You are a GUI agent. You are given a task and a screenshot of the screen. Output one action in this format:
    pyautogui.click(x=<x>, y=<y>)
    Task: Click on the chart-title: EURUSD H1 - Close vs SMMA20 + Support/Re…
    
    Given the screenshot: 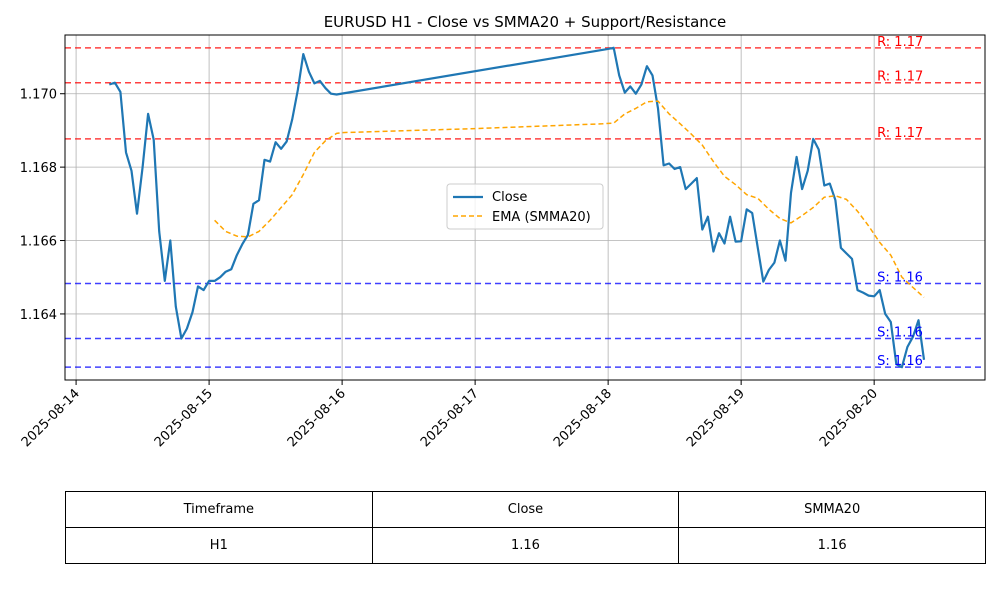 What is the action you would take?
    pyautogui.click(x=525, y=22)
    